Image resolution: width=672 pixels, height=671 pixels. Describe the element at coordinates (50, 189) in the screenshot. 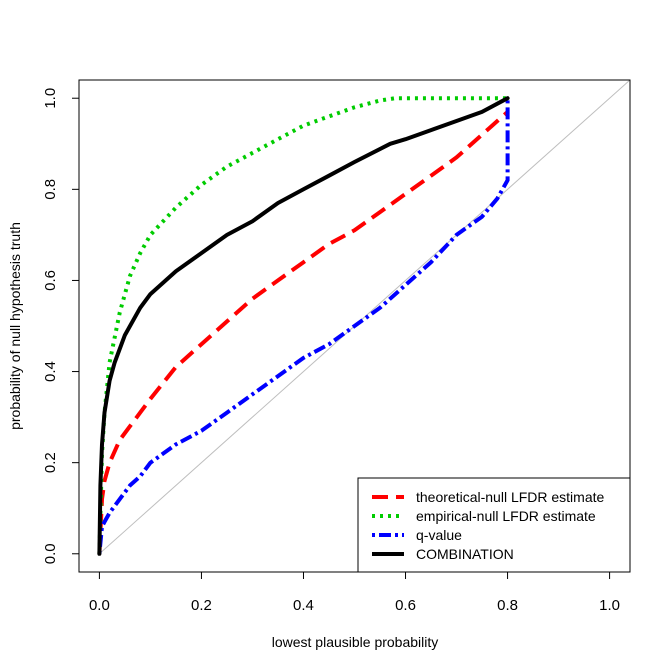

I see `y-tick-label: 0.8` at that location.